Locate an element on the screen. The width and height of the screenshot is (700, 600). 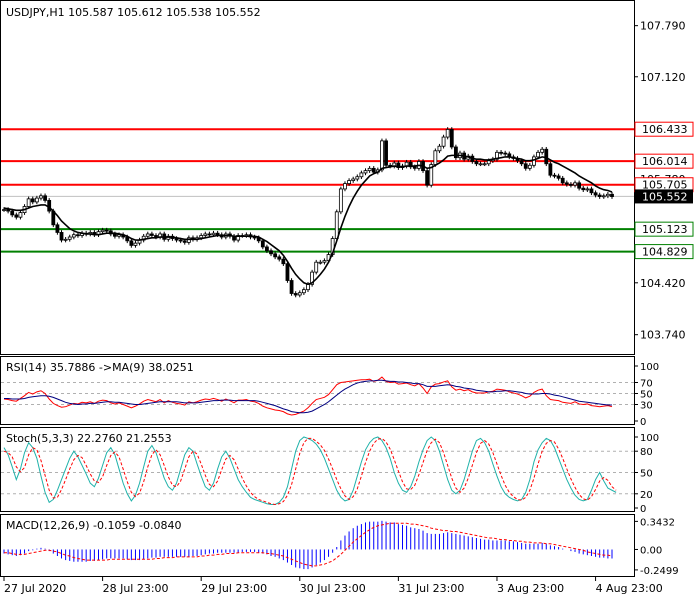
stoch-panel-frame is located at coordinates (317, 469).